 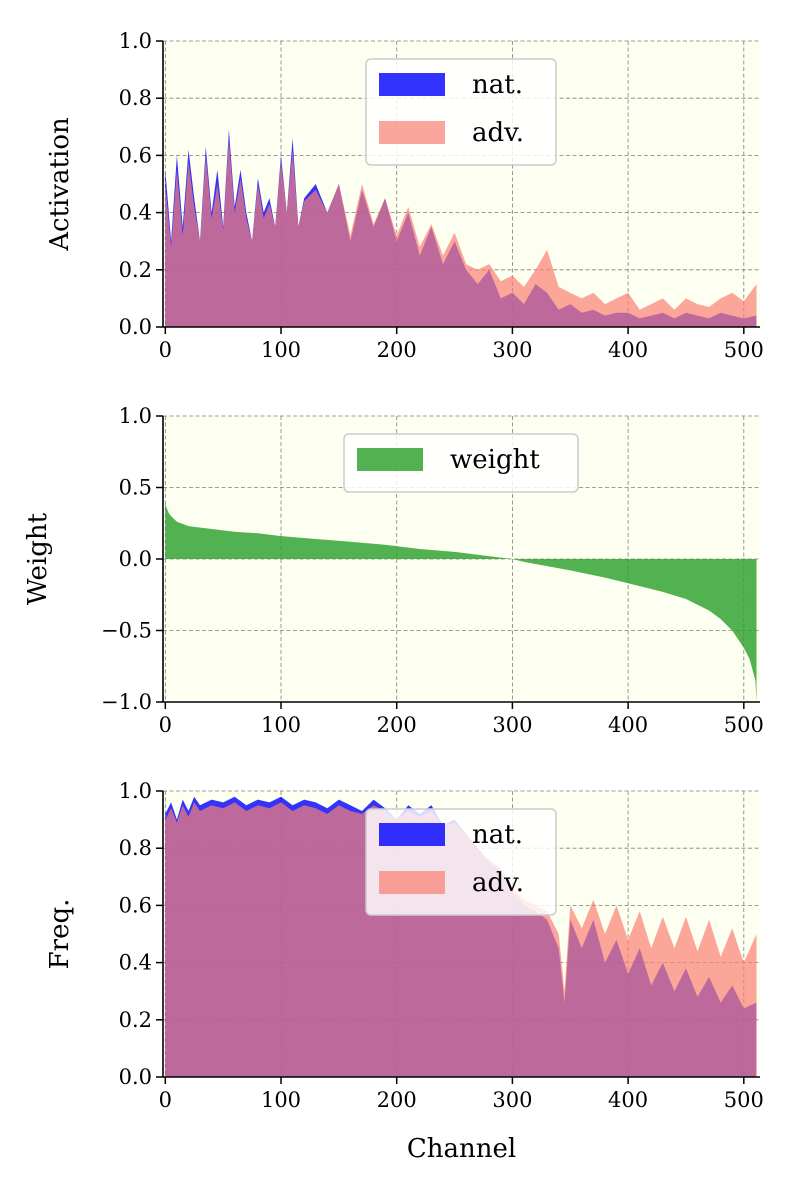 I want to click on panel-1-series-adv-area, so click(x=461, y=232).